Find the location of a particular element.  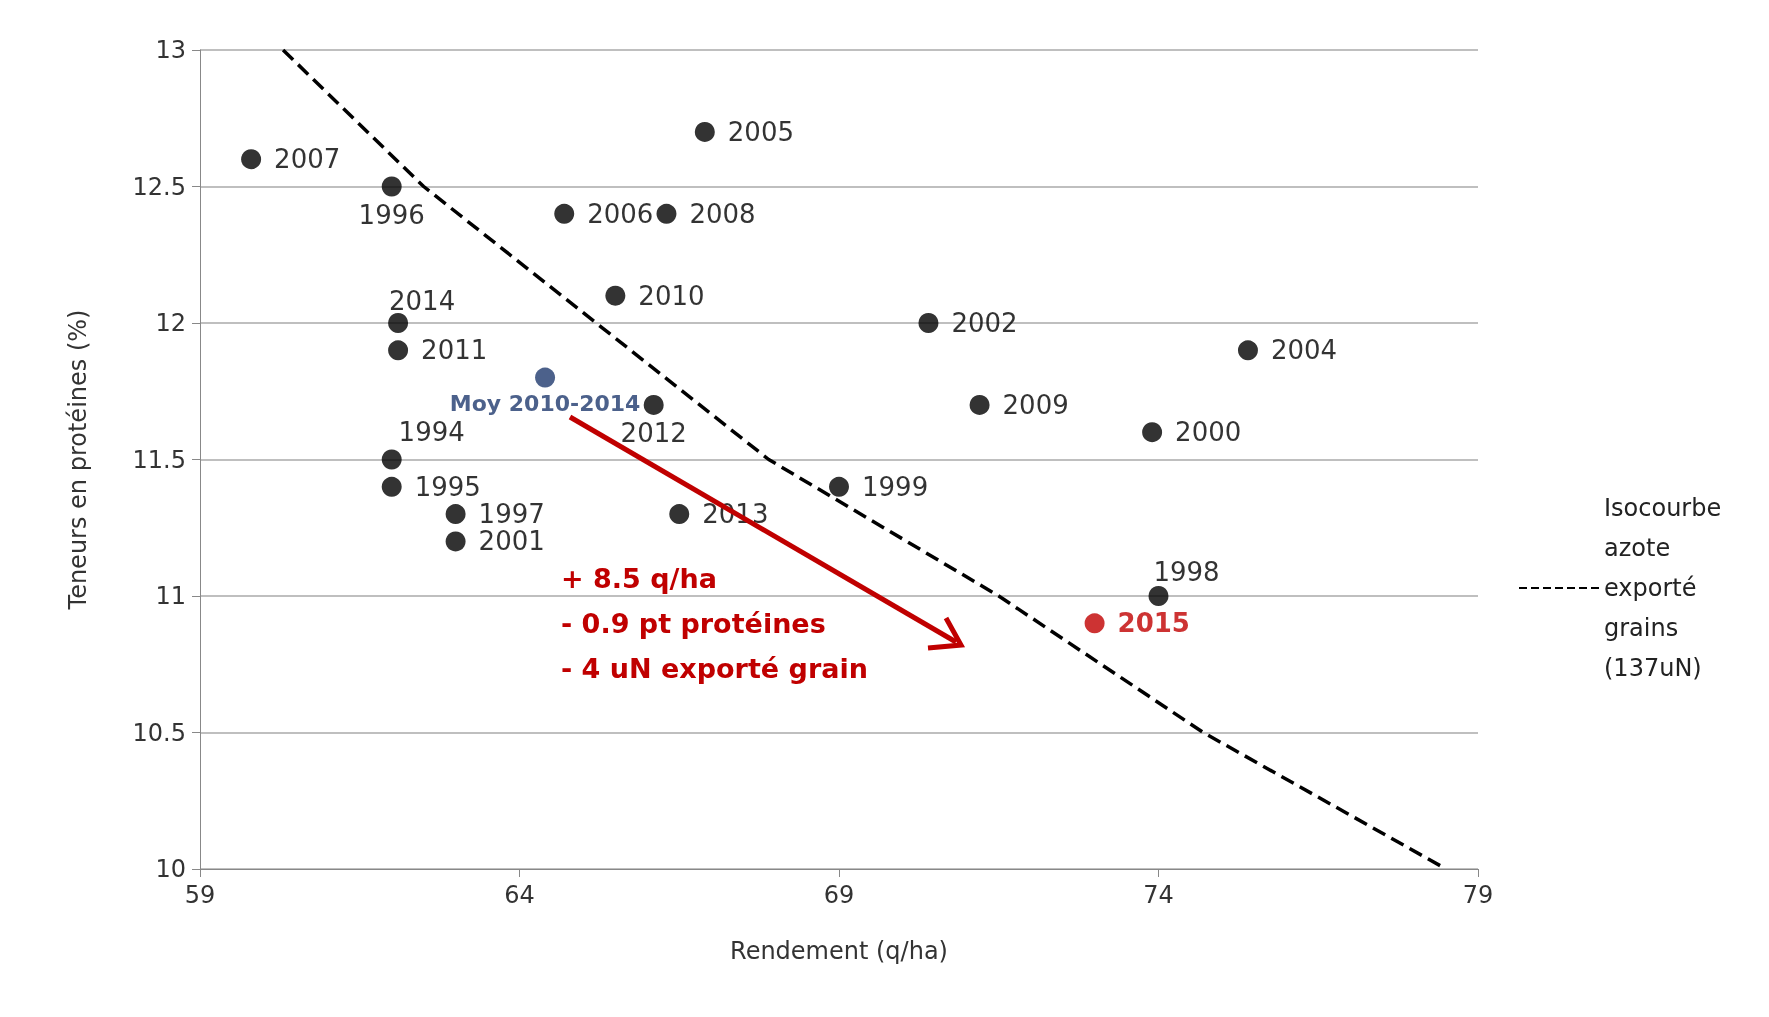

x-tick-label: 64 is located at coordinates (519, 895).